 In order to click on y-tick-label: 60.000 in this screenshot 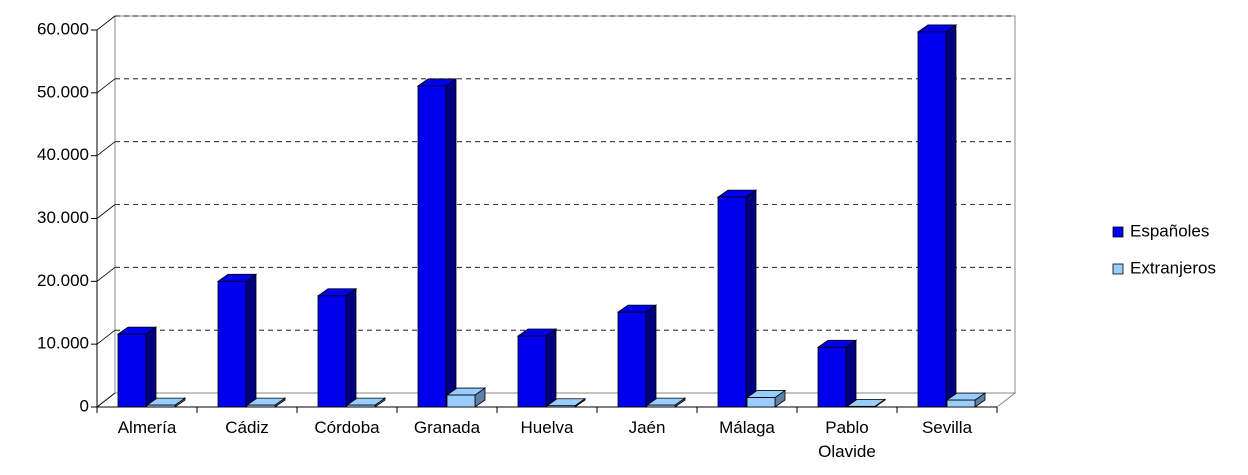, I will do `click(63, 28)`.